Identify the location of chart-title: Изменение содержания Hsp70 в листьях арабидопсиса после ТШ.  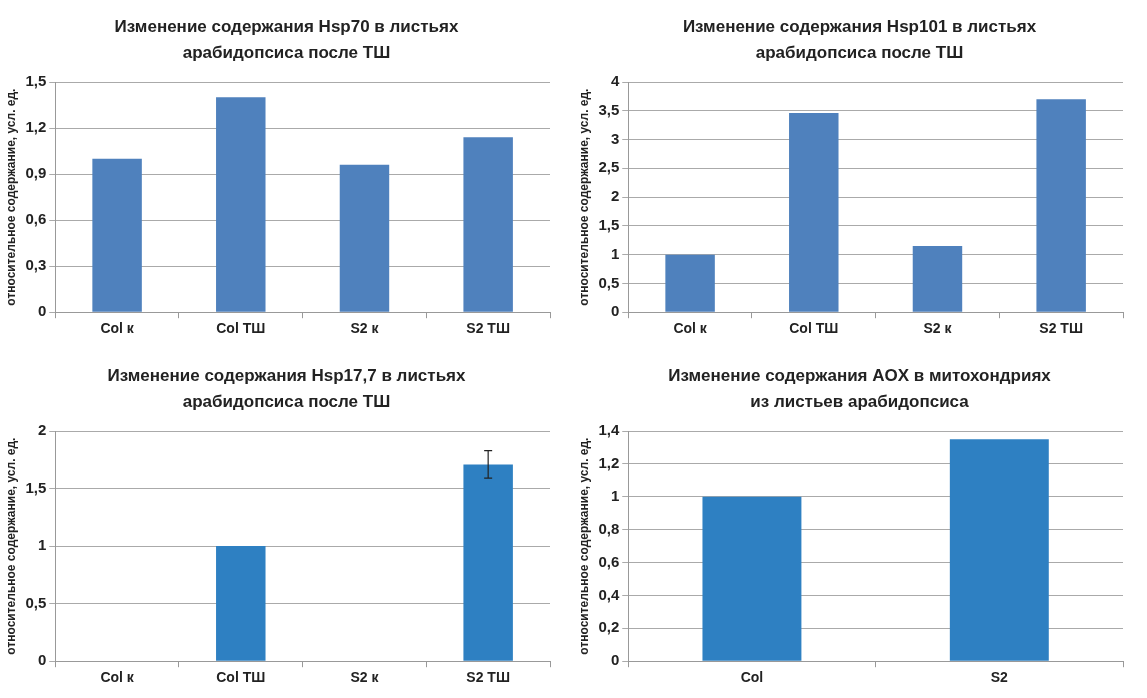
(286, 40).